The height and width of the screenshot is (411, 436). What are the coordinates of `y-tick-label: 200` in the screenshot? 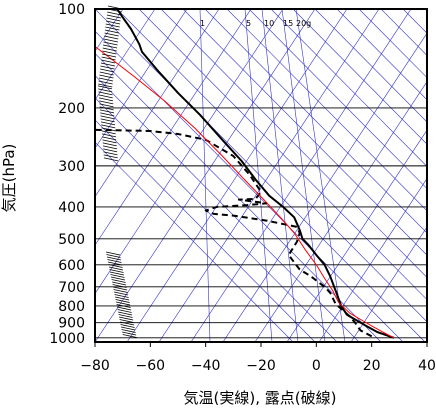 It's located at (71, 109).